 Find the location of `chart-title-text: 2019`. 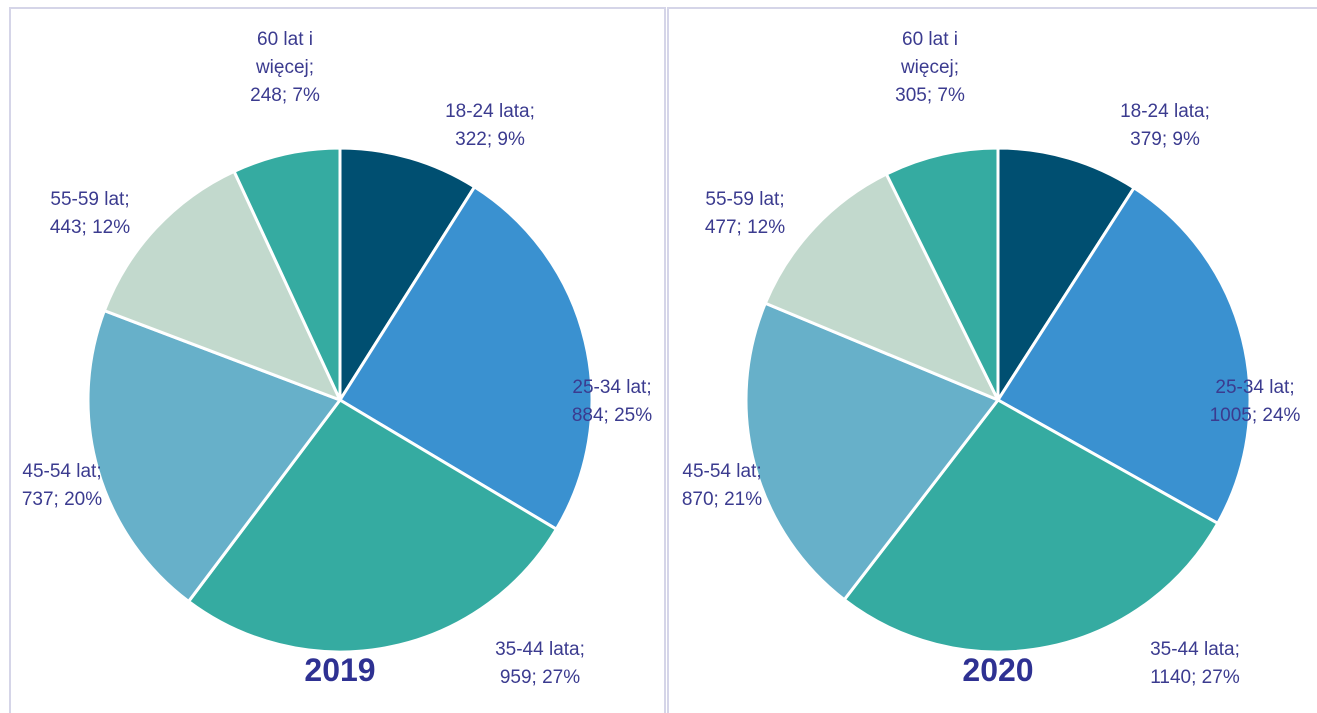

chart-title-text: 2019 is located at coordinates (340, 670).